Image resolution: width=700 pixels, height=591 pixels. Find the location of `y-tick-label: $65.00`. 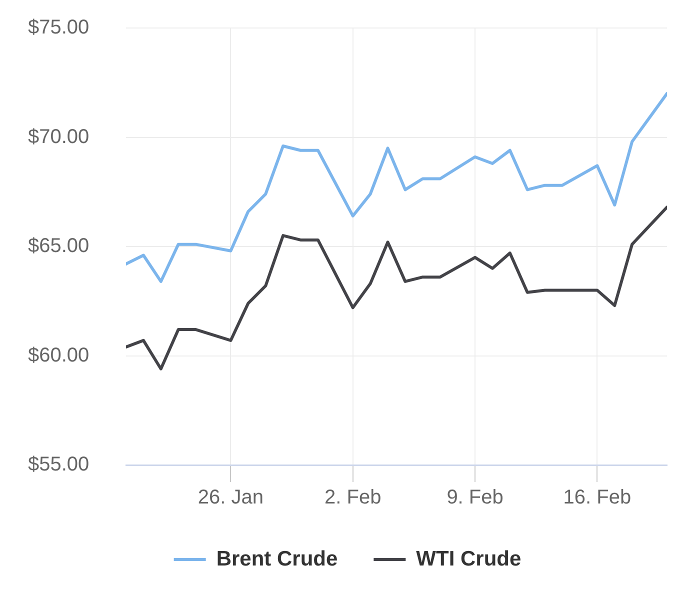

y-tick-label: $65.00 is located at coordinates (59, 246).